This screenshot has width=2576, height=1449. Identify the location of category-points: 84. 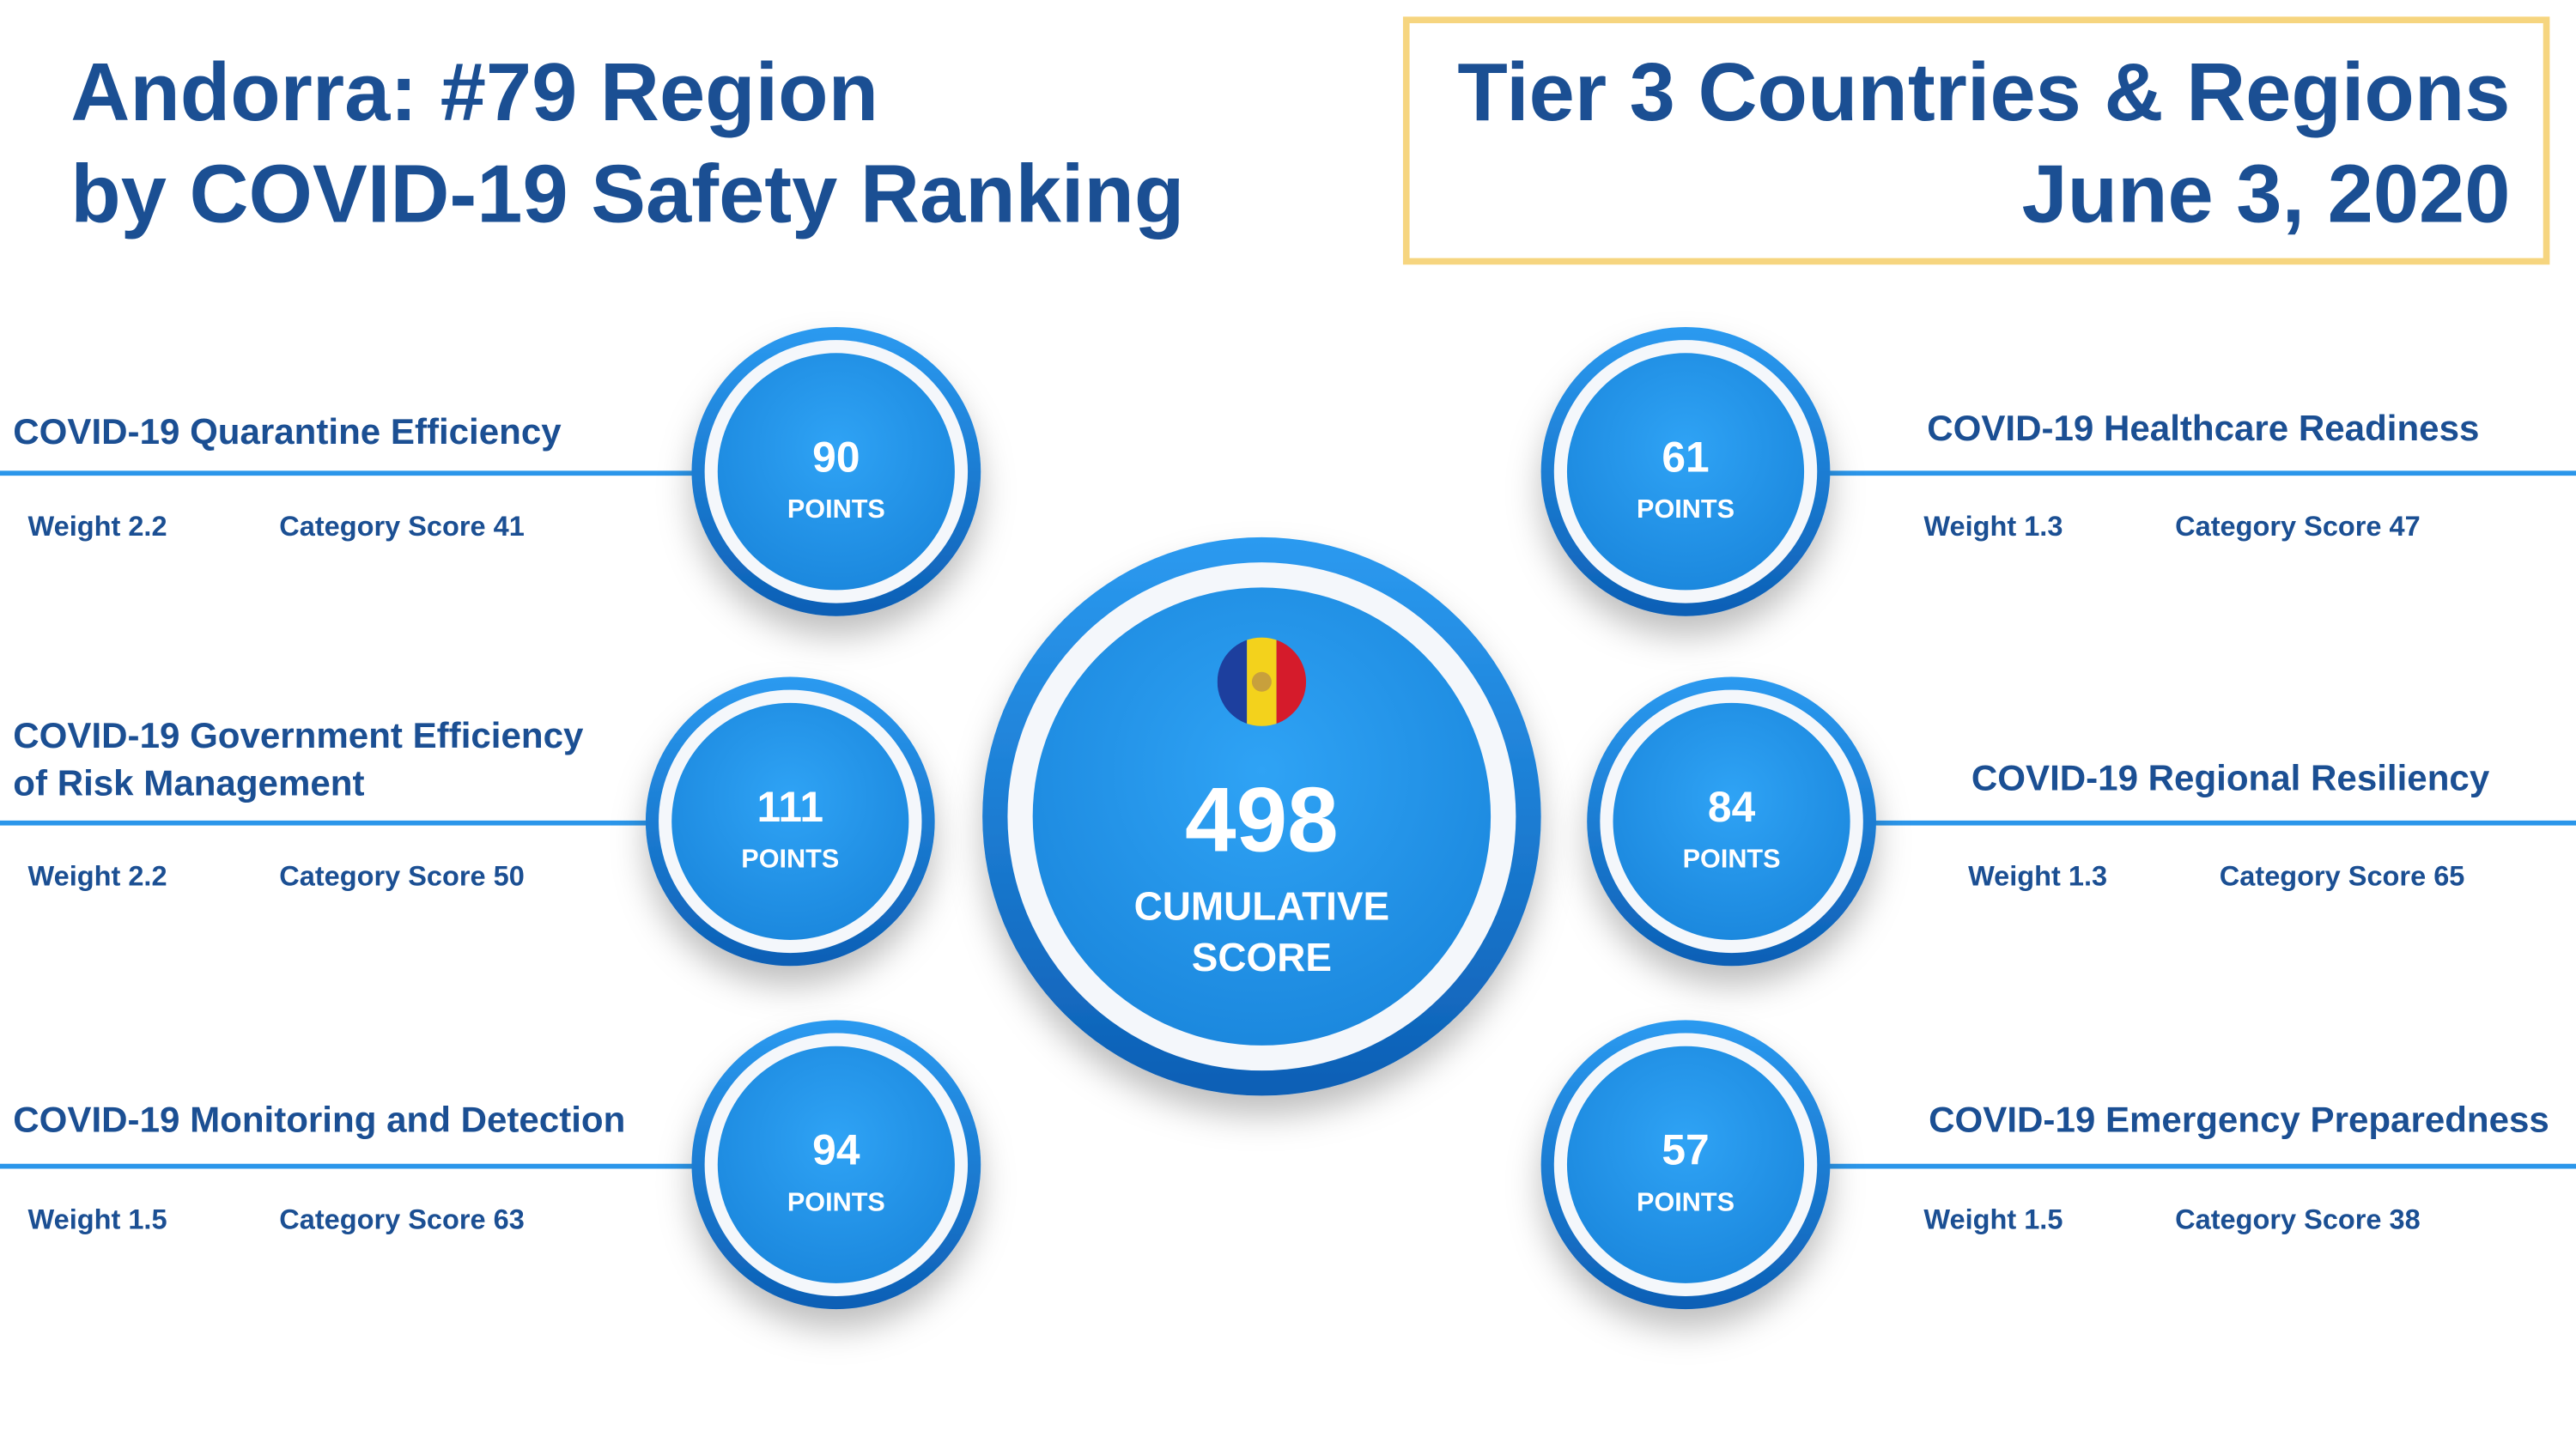
(1732, 807).